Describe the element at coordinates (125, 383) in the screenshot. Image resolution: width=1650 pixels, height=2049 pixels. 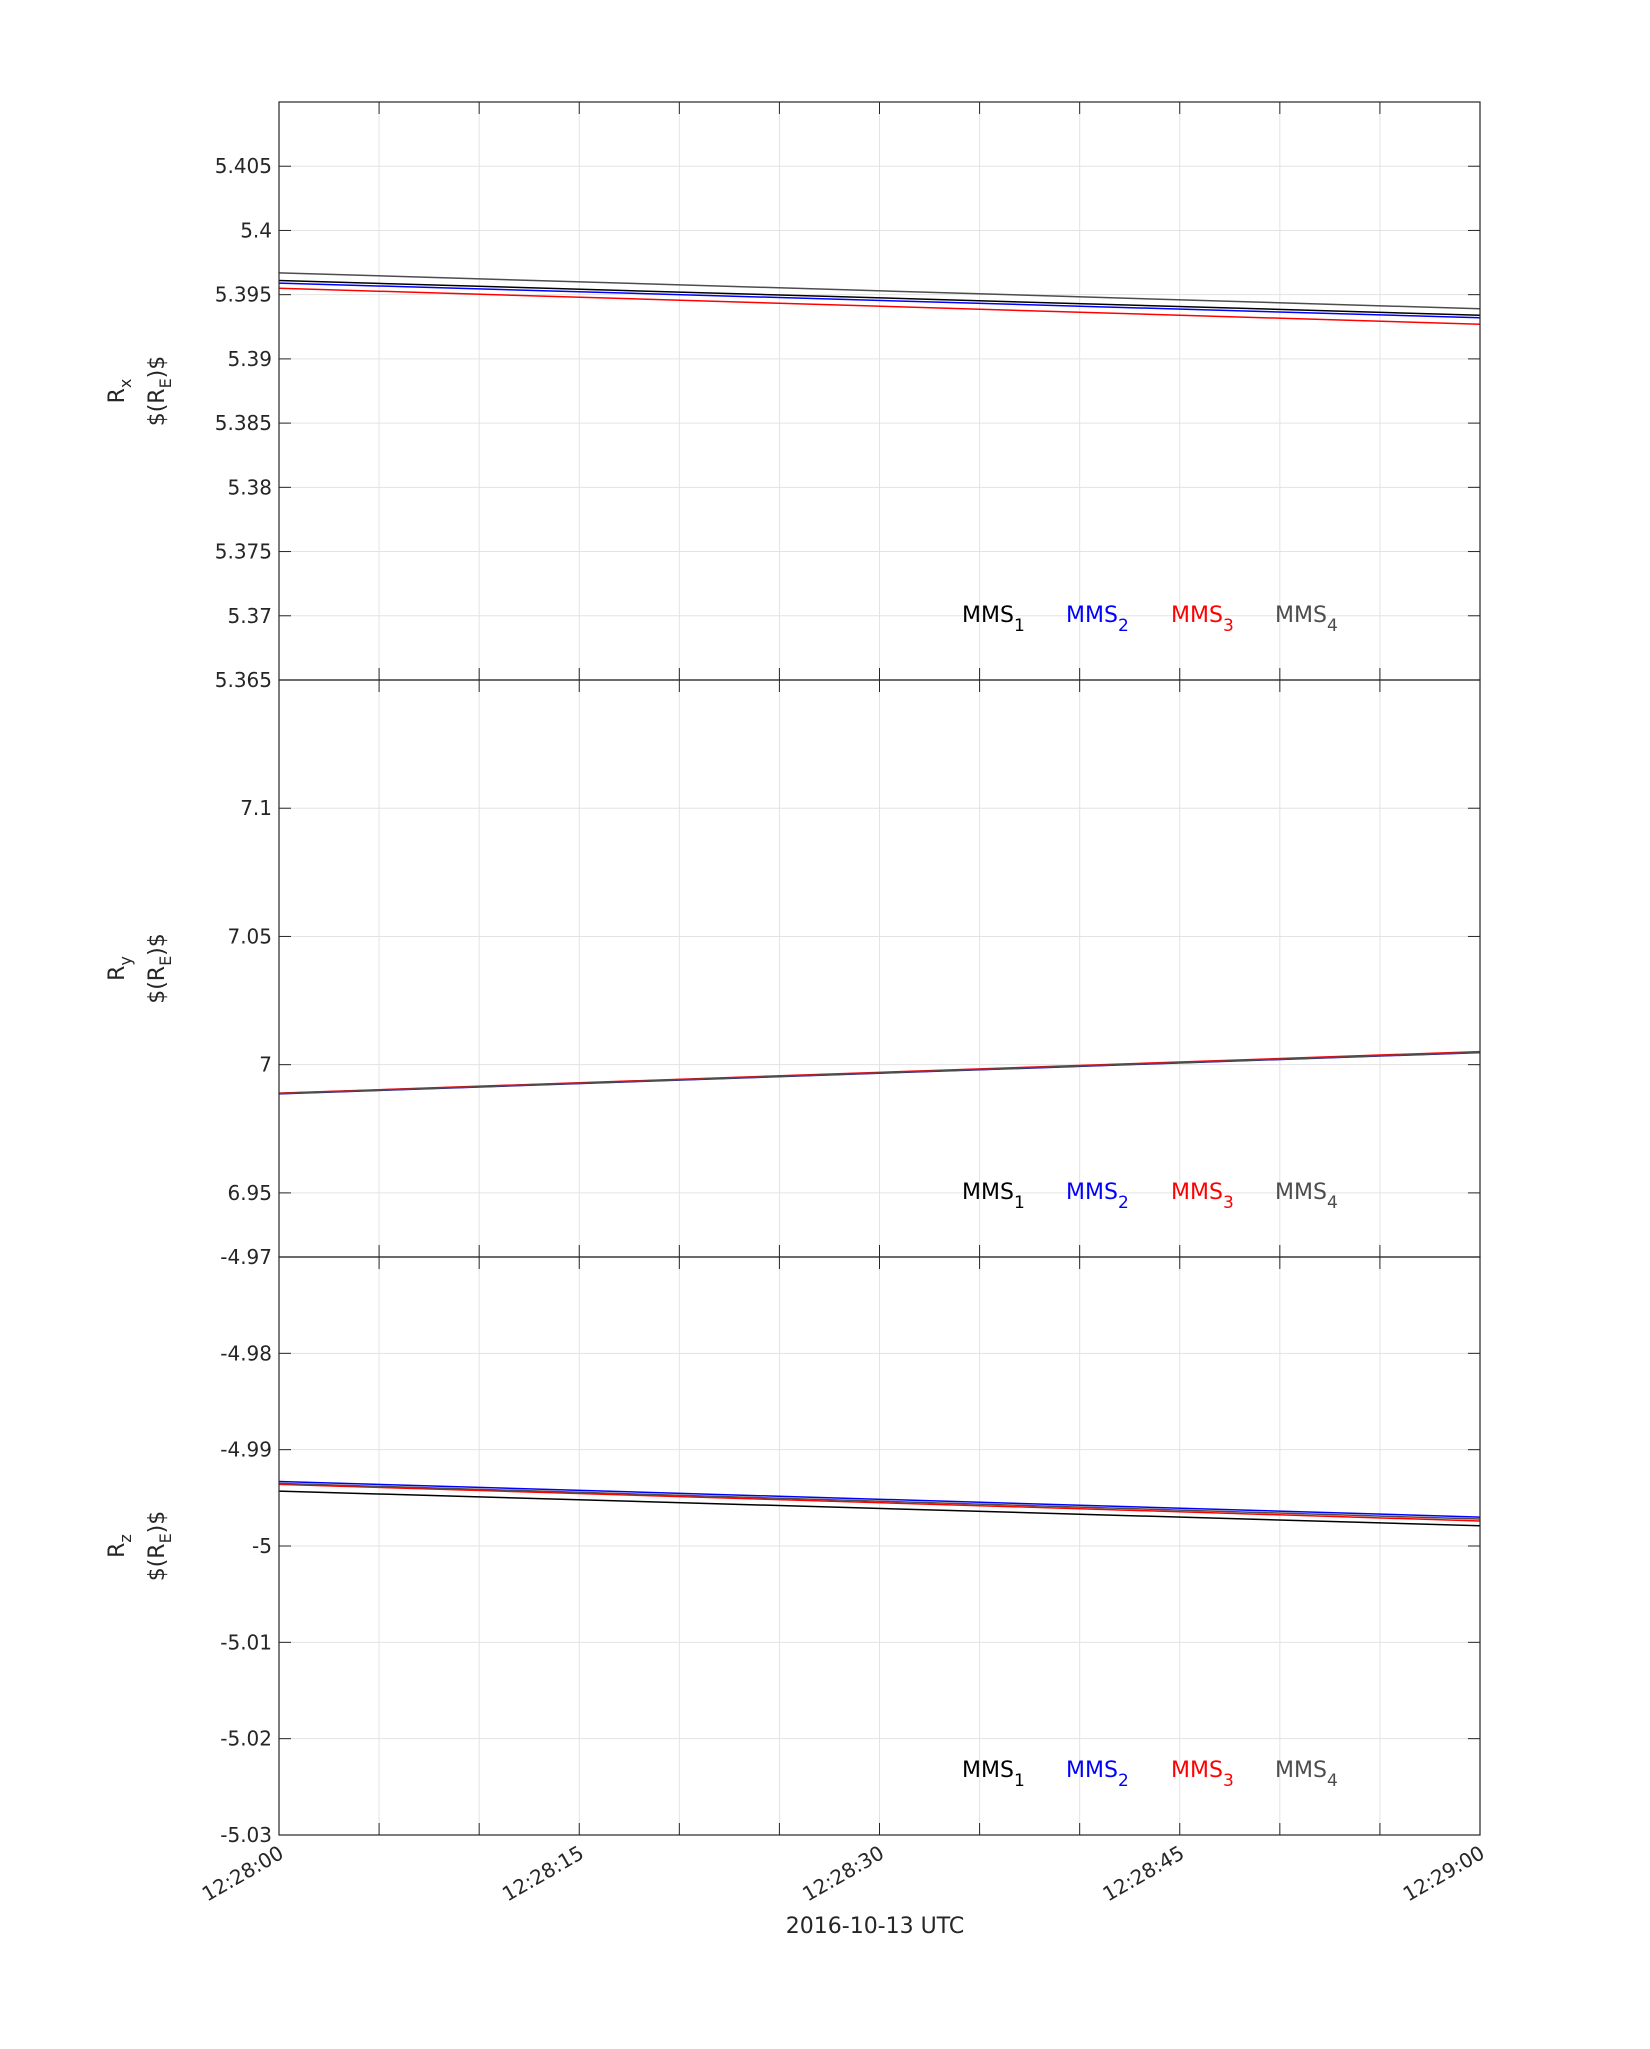
I see `y-axis-label-subscript: x` at that location.